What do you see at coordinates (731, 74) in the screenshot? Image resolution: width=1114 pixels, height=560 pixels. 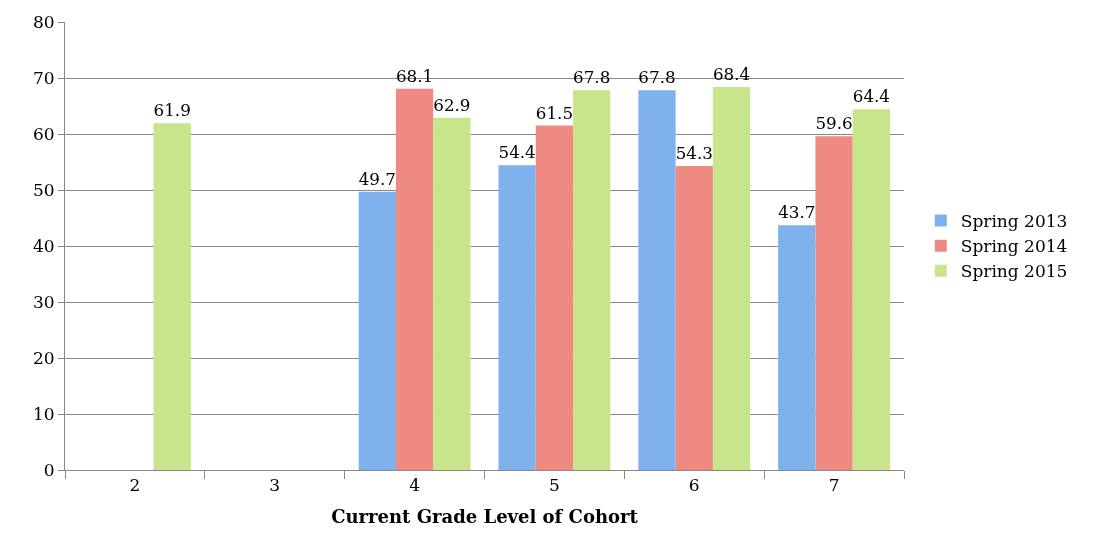 I see `data-label: 68.4` at bounding box center [731, 74].